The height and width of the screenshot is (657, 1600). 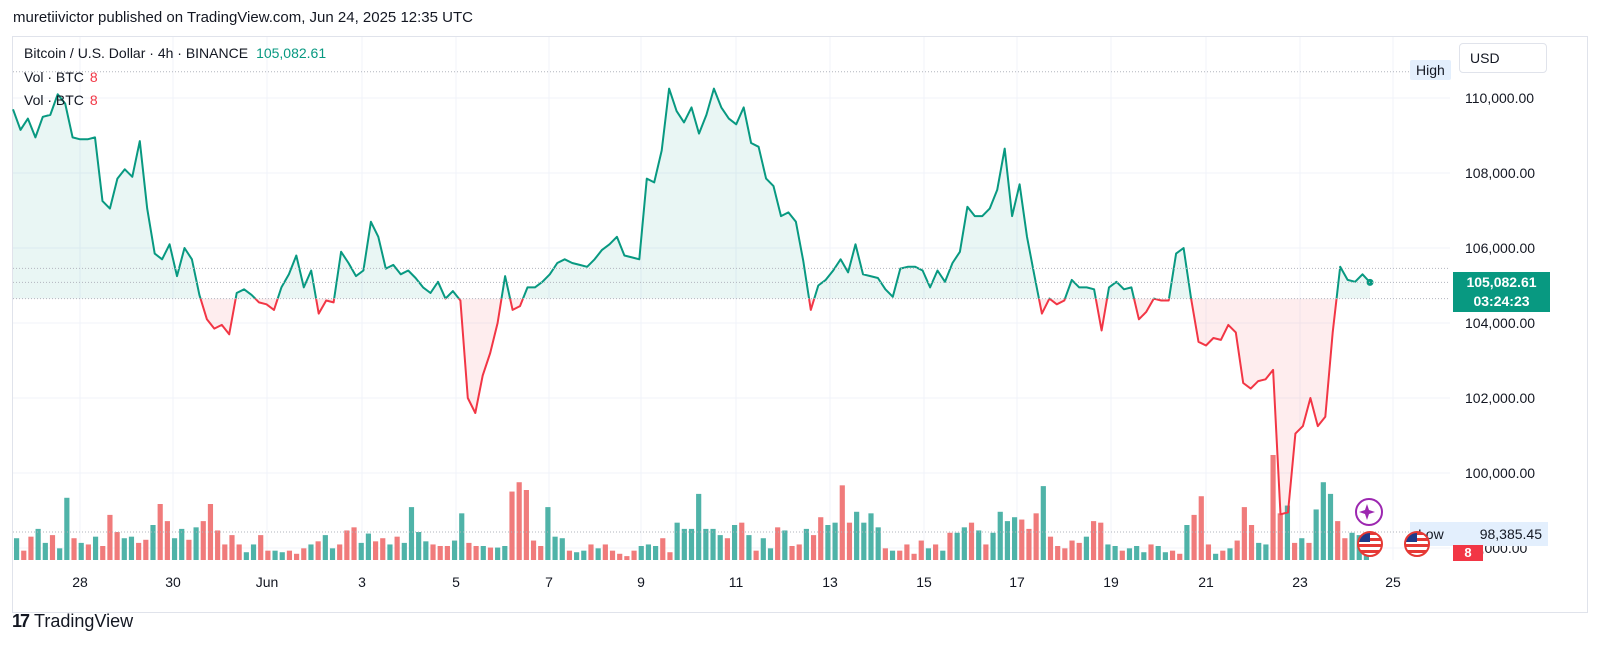 I want to click on vol-value: 8, so click(x=93, y=77).